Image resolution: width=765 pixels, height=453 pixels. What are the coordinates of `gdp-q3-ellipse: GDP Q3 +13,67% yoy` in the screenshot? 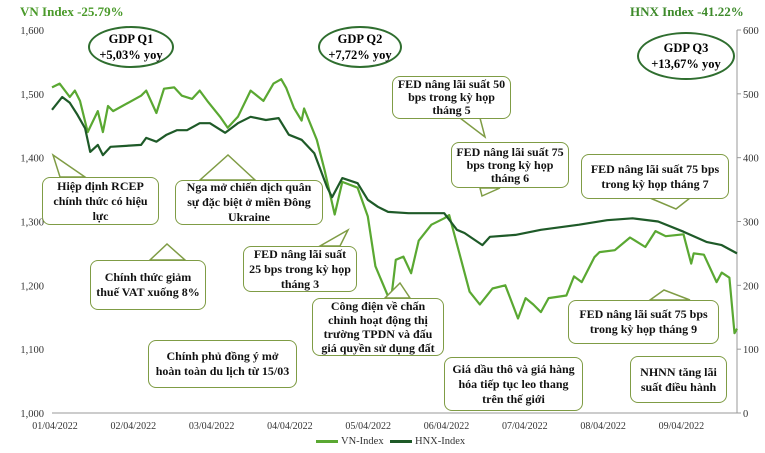 It's located at (686, 56).